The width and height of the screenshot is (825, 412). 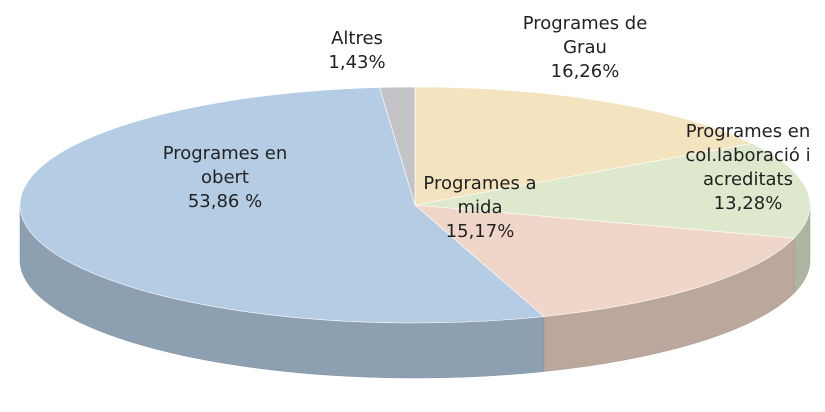 I want to click on value-label: 1,43%, so click(x=357, y=62).